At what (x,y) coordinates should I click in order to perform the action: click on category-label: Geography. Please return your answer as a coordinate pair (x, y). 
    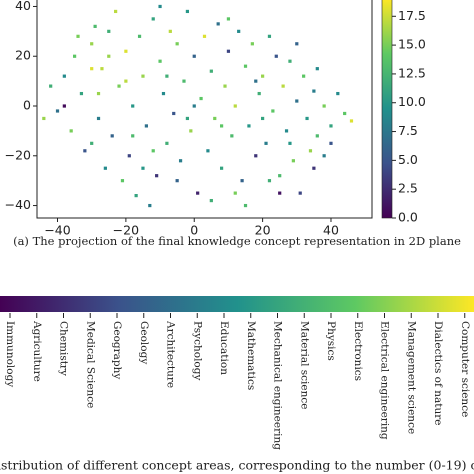
    Looking at the image, I should click on (117, 350).